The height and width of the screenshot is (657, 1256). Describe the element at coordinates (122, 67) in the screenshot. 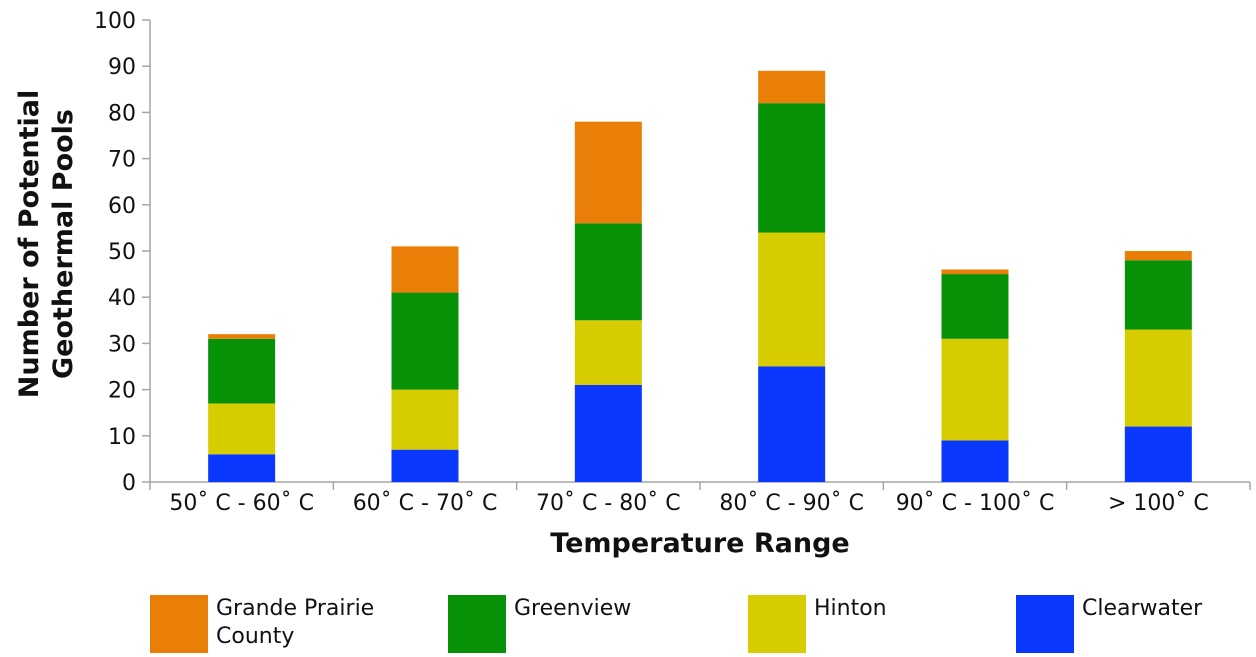

I see `y-tick-label: 90` at that location.